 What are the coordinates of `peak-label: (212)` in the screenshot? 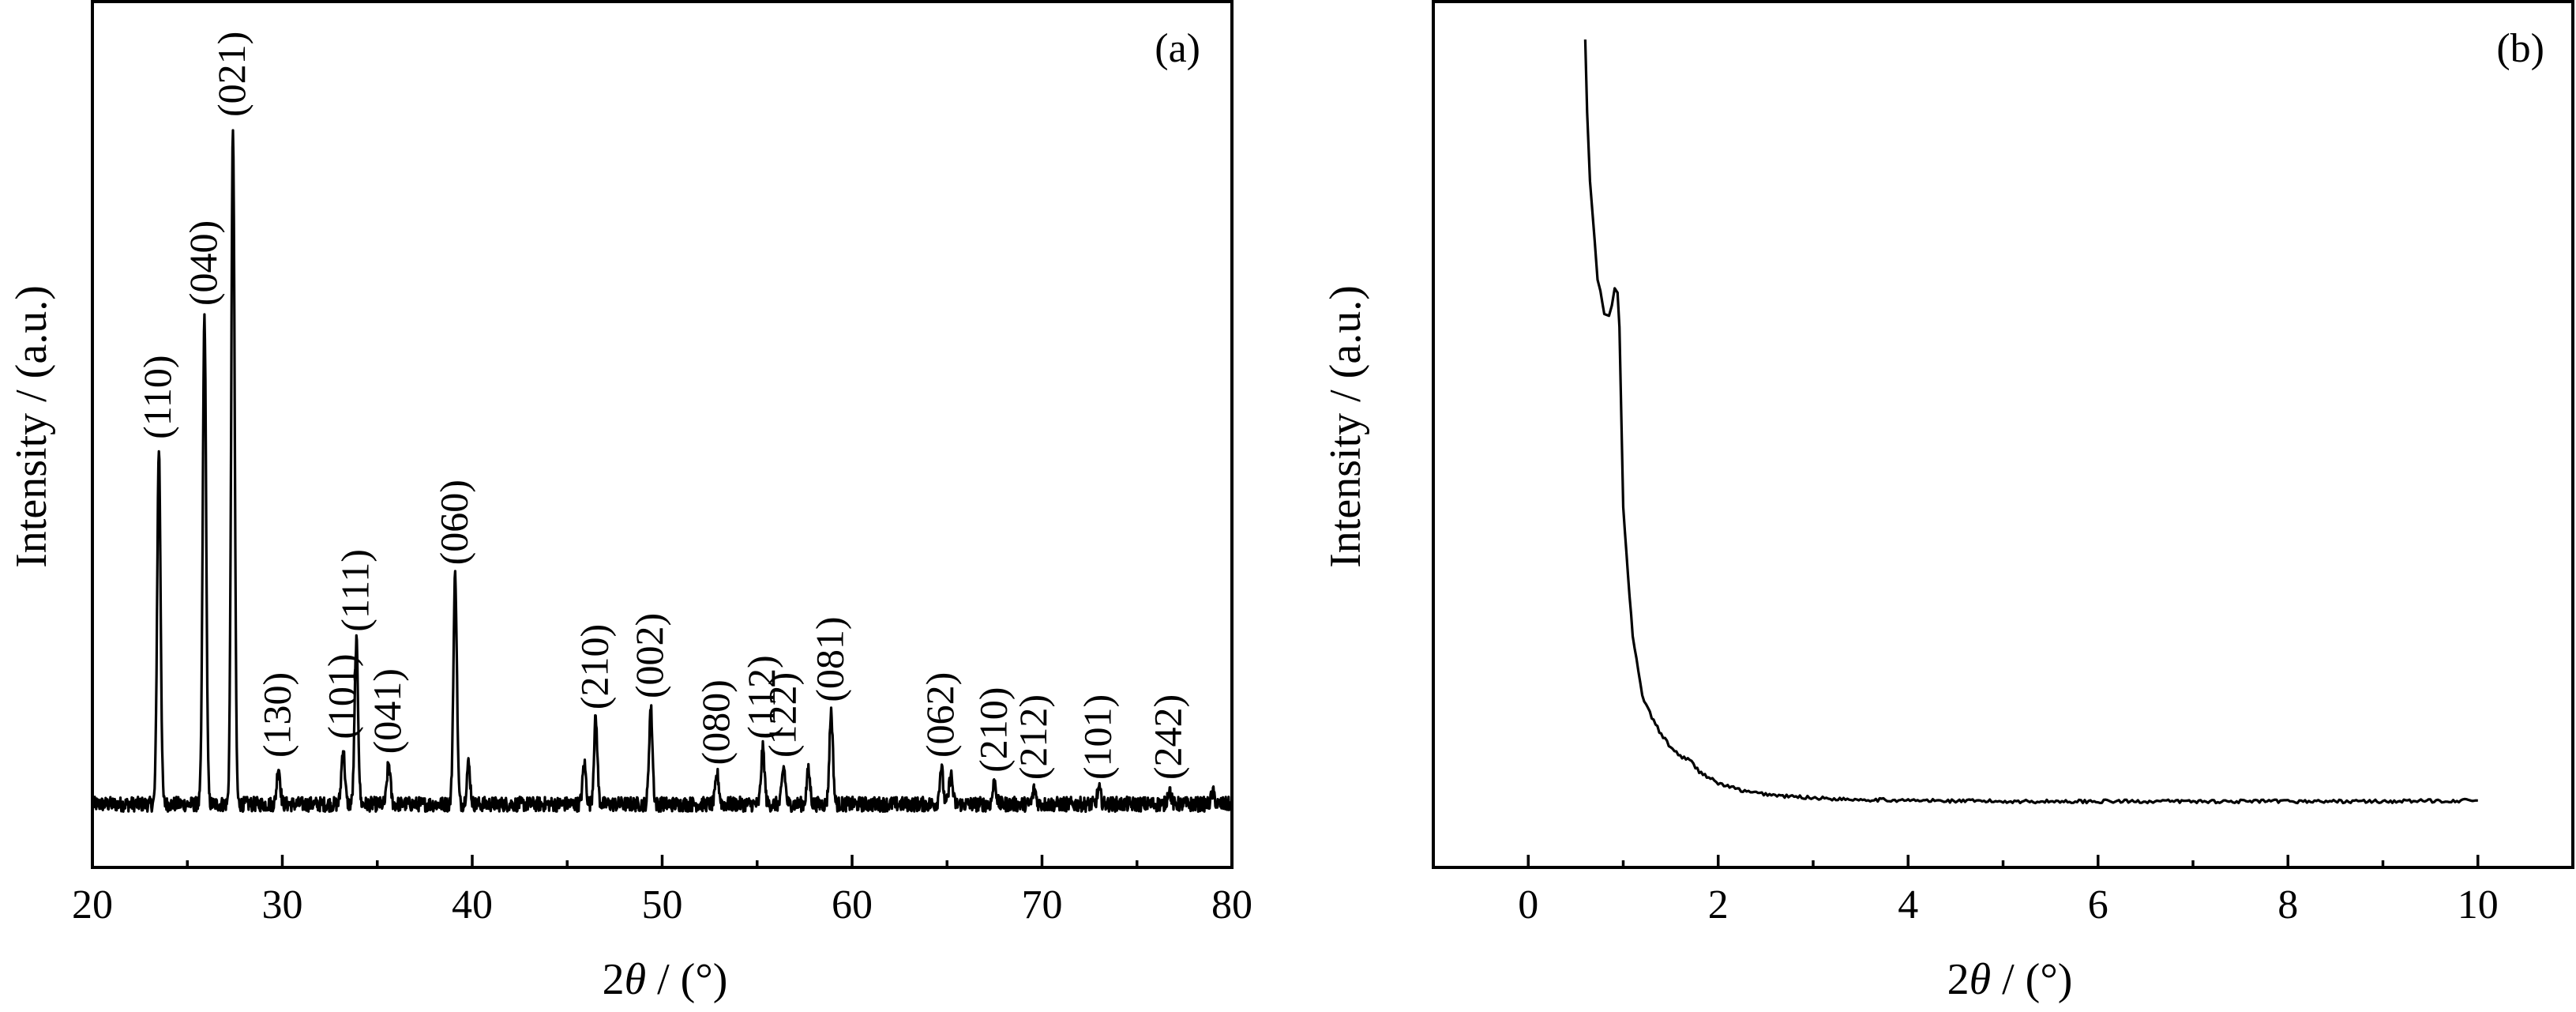 It's located at (1033, 737).